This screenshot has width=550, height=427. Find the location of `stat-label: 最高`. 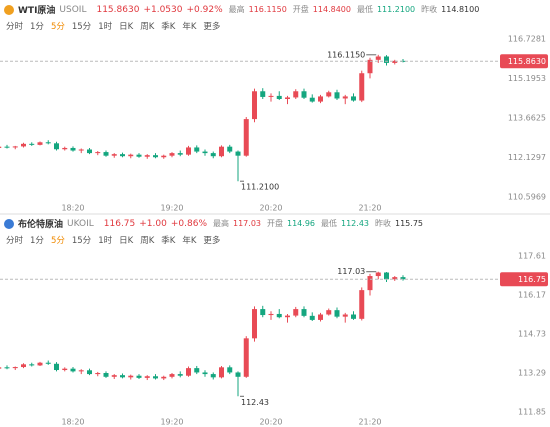

stat-label: 最高 is located at coordinates (221, 223).